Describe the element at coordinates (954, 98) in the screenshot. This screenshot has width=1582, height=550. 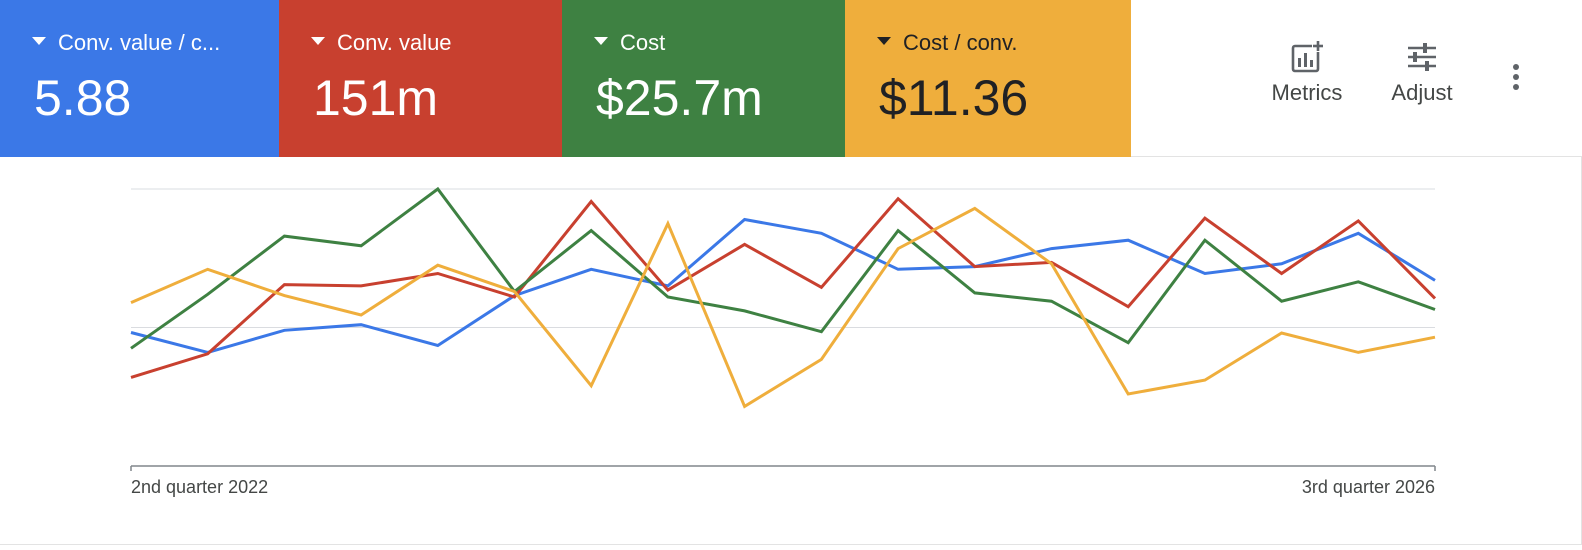
I see `scorecard-value: $11.36` at that location.